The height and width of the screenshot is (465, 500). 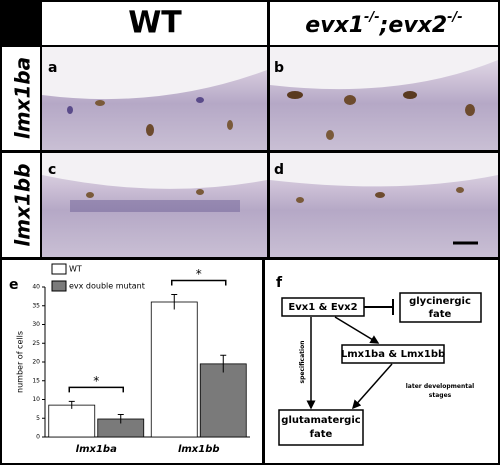 I want to click on row-label: lmx1ba, so click(x=23, y=98).